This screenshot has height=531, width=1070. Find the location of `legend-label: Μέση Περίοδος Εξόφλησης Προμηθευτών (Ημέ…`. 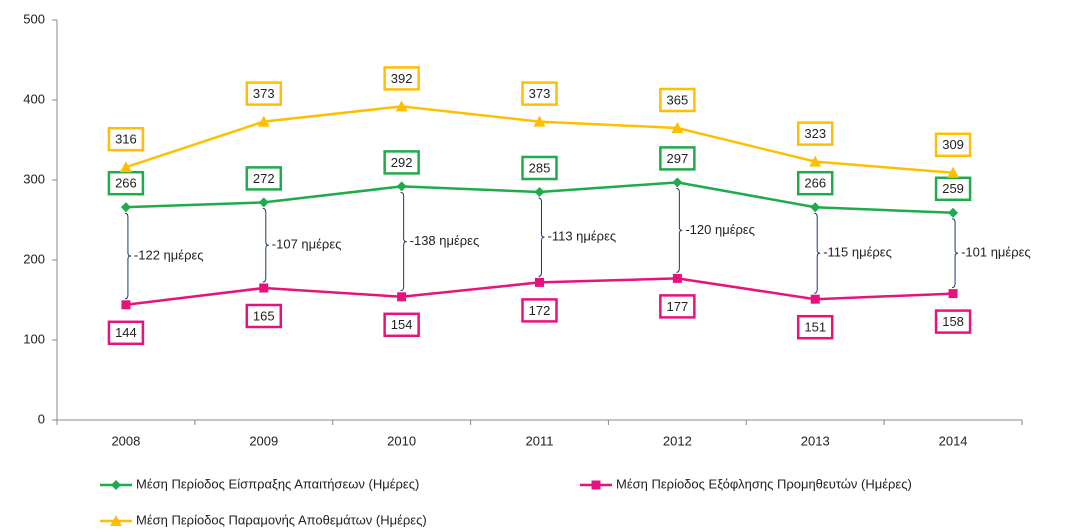

legend-label: Μέση Περίοδος Εξόφλησης Προμηθευτών (Ημέ… is located at coordinates (764, 483).